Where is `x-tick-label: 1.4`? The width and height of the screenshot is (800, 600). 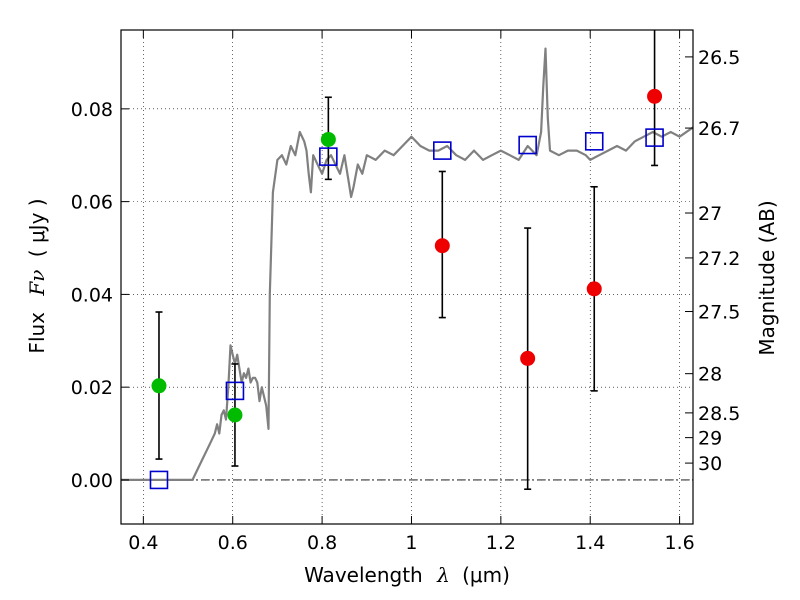 x-tick-label: 1.4 is located at coordinates (590, 543).